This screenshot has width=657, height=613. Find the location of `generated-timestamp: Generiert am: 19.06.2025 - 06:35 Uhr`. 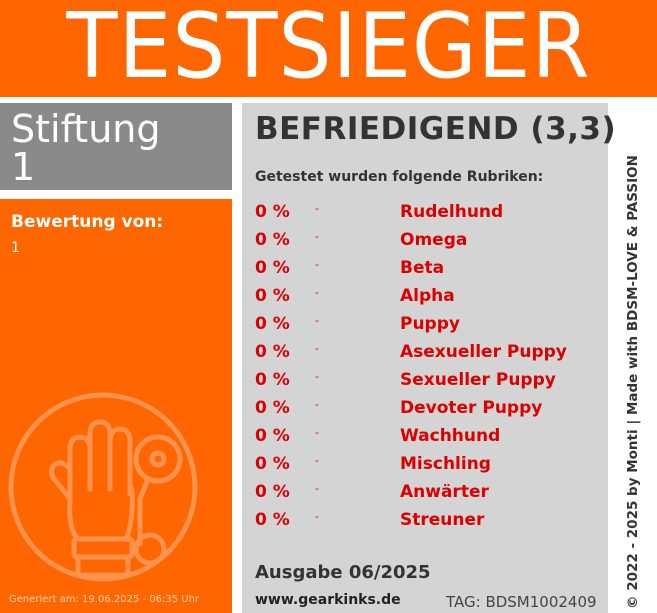

generated-timestamp: Generiert am: 19.06.2025 - 06:35 Uhr is located at coordinates (104, 599).